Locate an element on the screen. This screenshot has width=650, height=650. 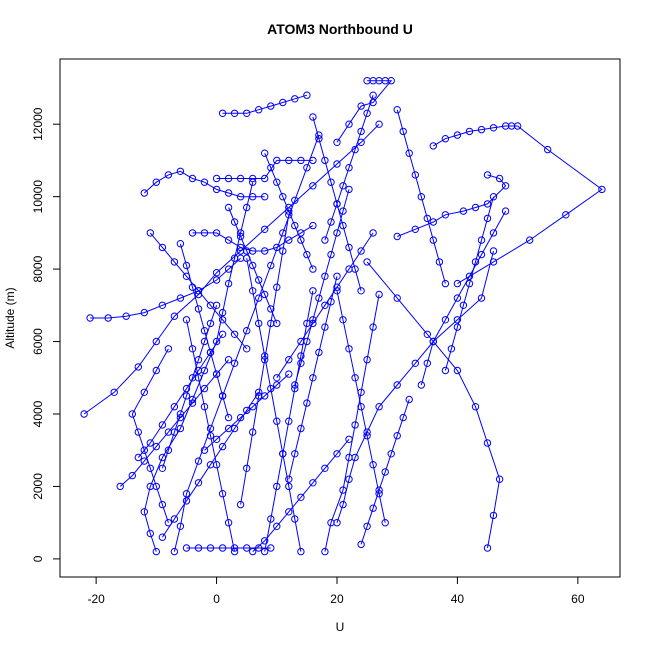
x-tick-label: 20 is located at coordinates (337, 599).